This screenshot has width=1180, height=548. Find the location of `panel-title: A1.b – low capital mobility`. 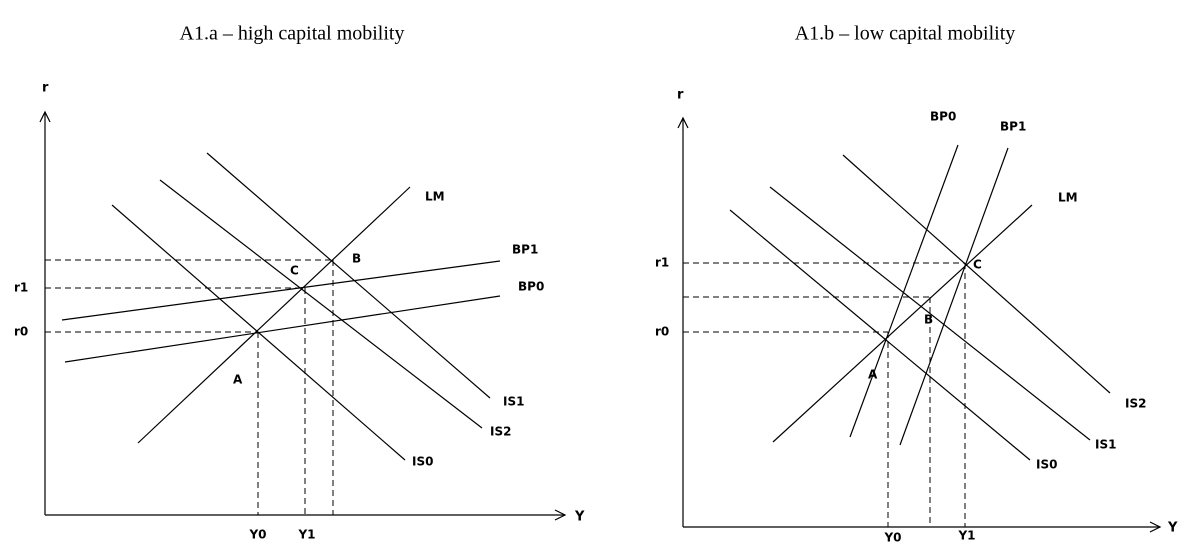

panel-title: A1.b – low capital mobility is located at coordinates (905, 34).